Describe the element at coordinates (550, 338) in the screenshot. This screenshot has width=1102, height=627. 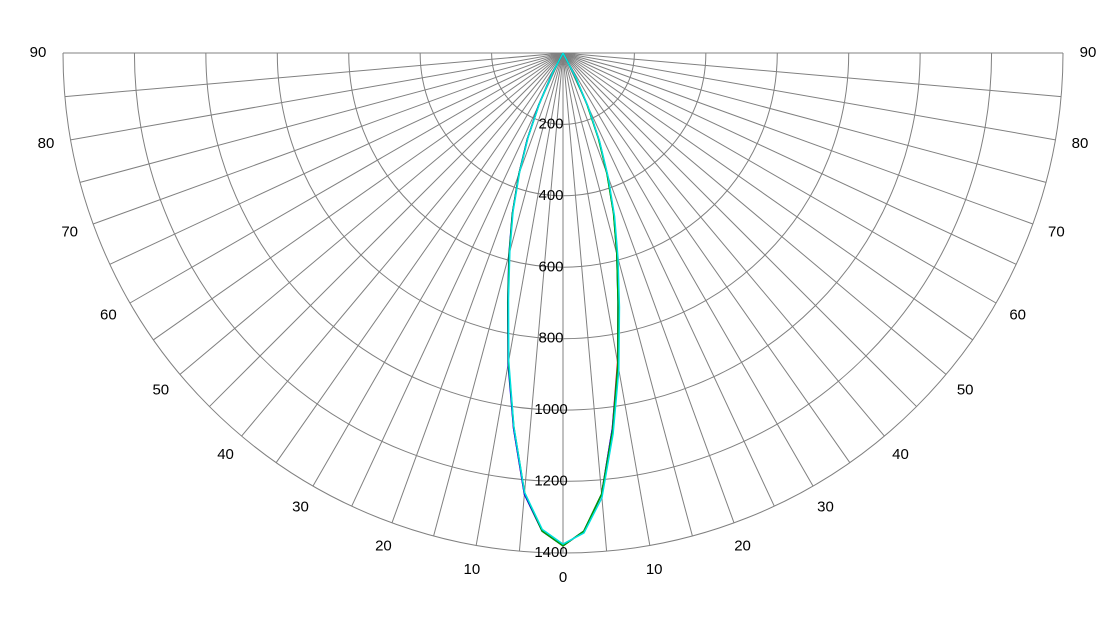
I see `radius-label: 800` at that location.